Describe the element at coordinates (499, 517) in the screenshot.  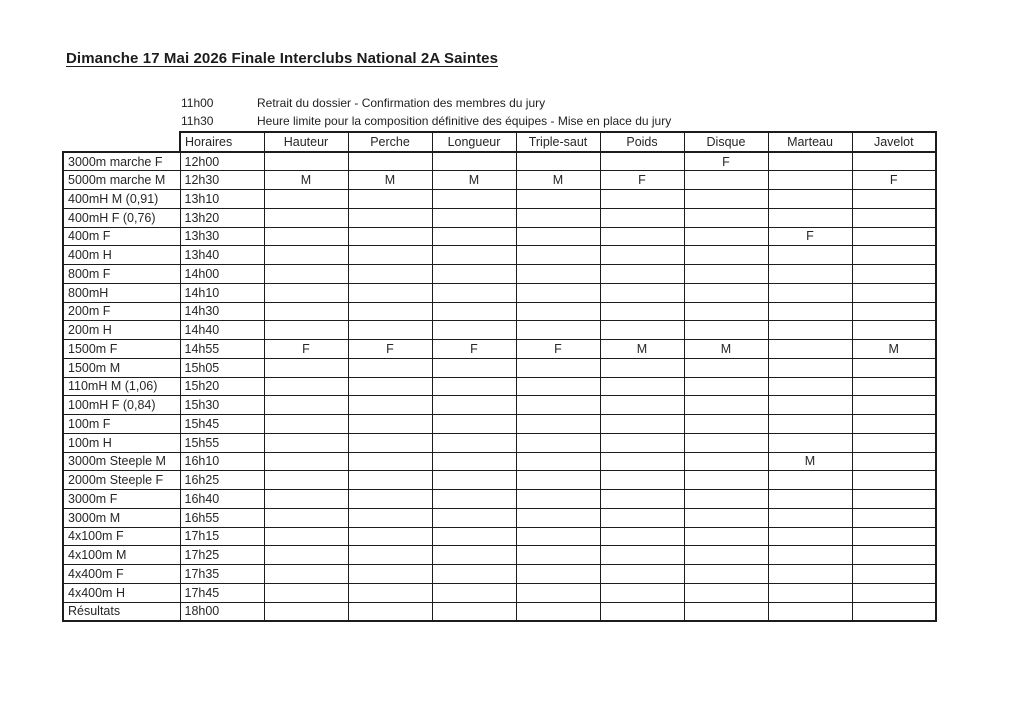
I see `schedule-row: 3000m M 16h55` at that location.